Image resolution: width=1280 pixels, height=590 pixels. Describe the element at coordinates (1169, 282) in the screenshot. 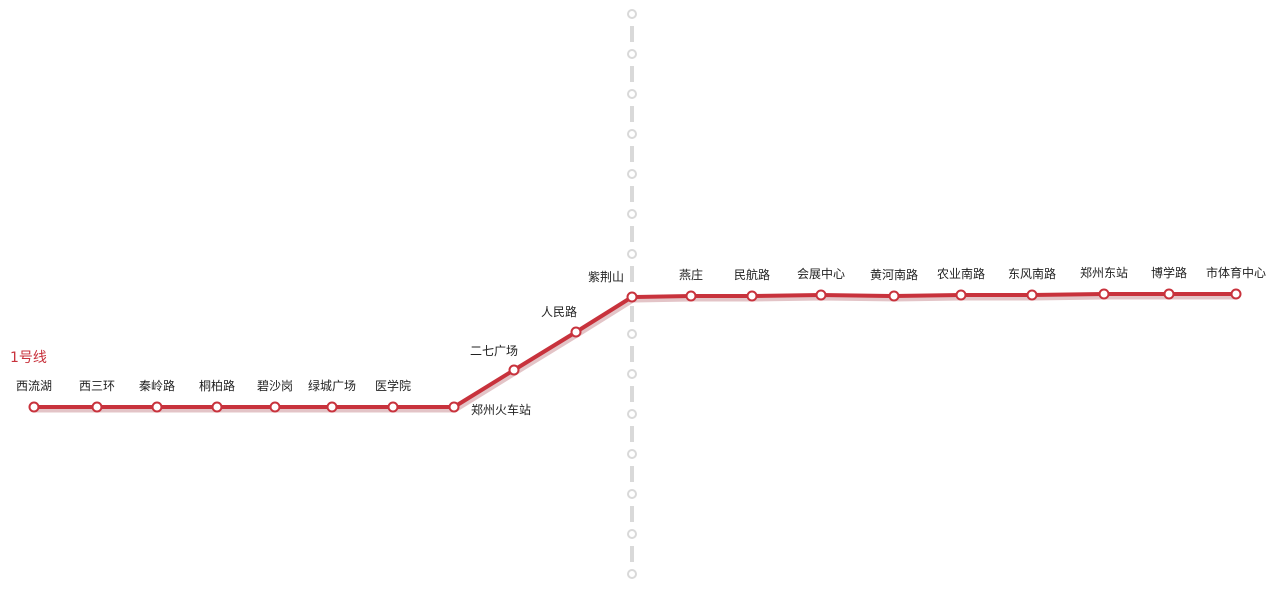

I see `station: 博学路` at that location.